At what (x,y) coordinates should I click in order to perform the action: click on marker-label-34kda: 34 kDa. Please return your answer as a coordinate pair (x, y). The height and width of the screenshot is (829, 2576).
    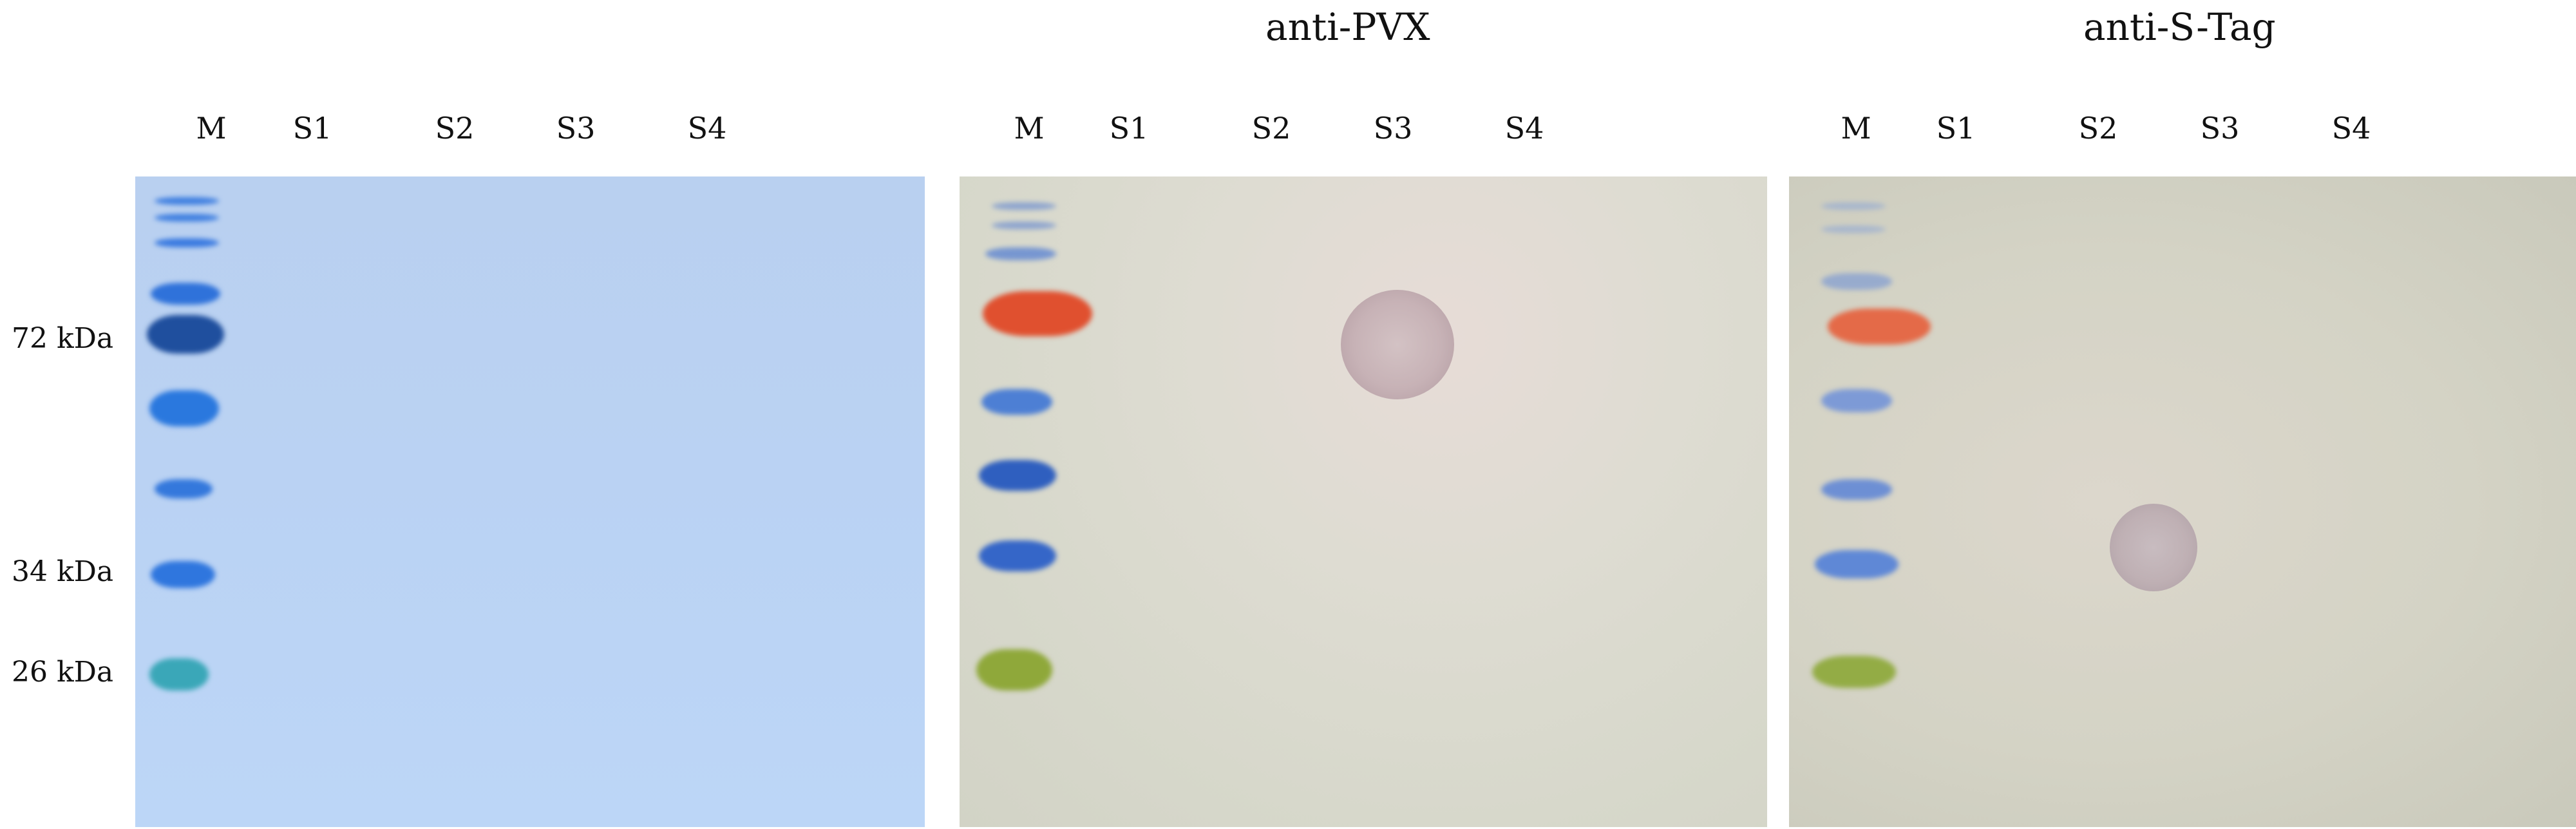
    Looking at the image, I should click on (63, 571).